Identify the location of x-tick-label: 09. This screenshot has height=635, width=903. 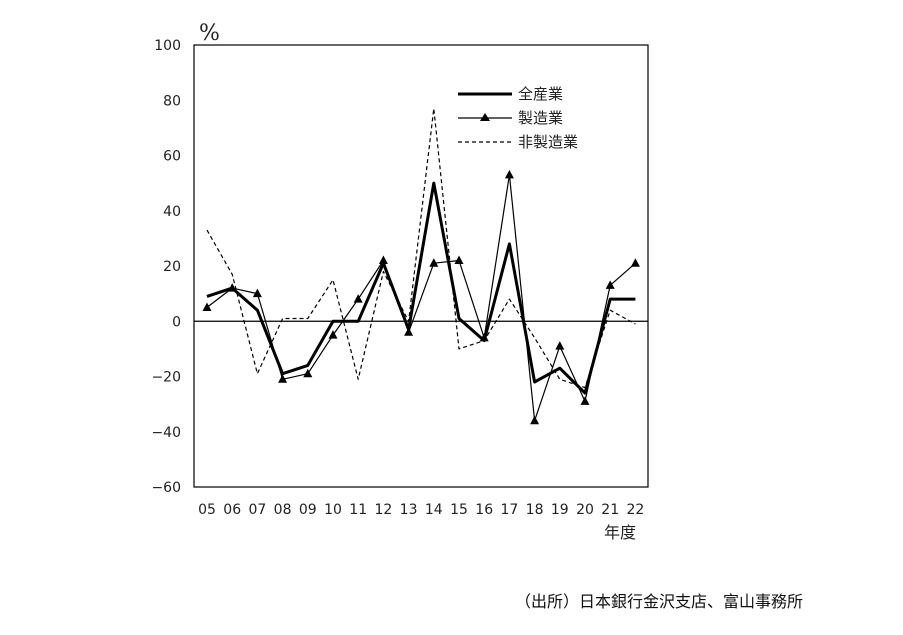
(308, 510).